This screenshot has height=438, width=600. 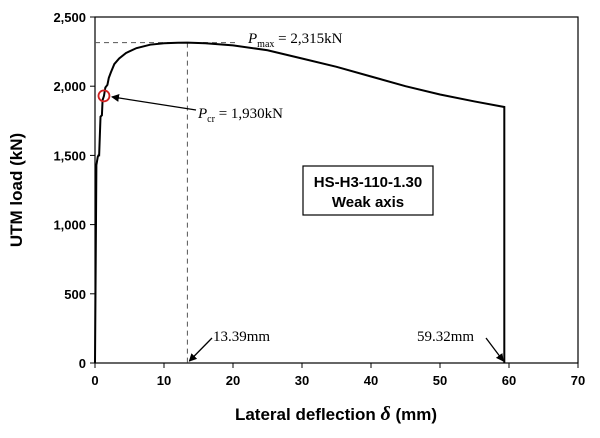 I want to click on y-tick-label: 1,500, so click(x=69, y=155).